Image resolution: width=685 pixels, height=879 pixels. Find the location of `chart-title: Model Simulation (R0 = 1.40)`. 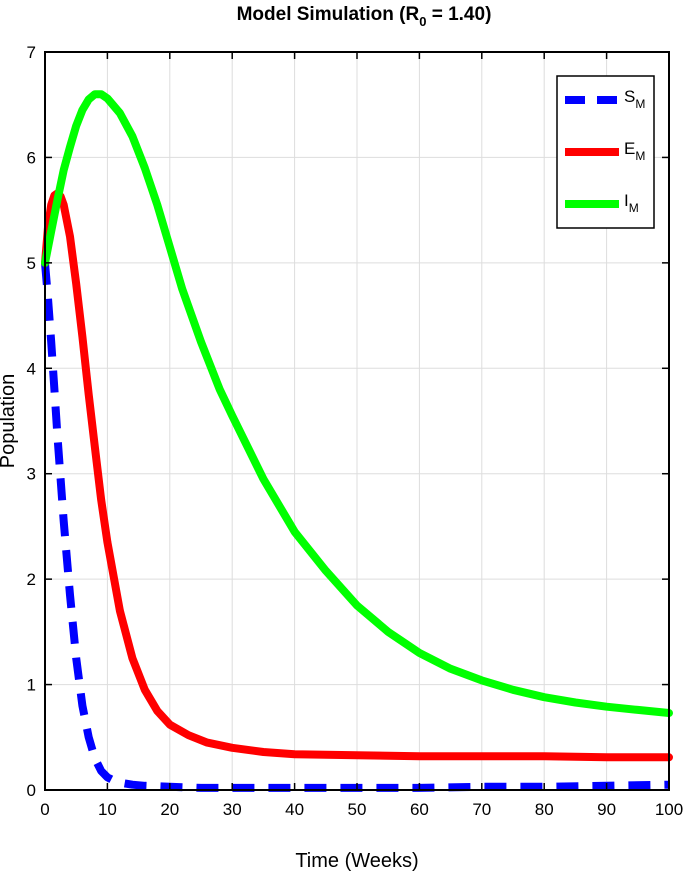

chart-title: Model Simulation (R0 = 1.40) is located at coordinates (364, 16).